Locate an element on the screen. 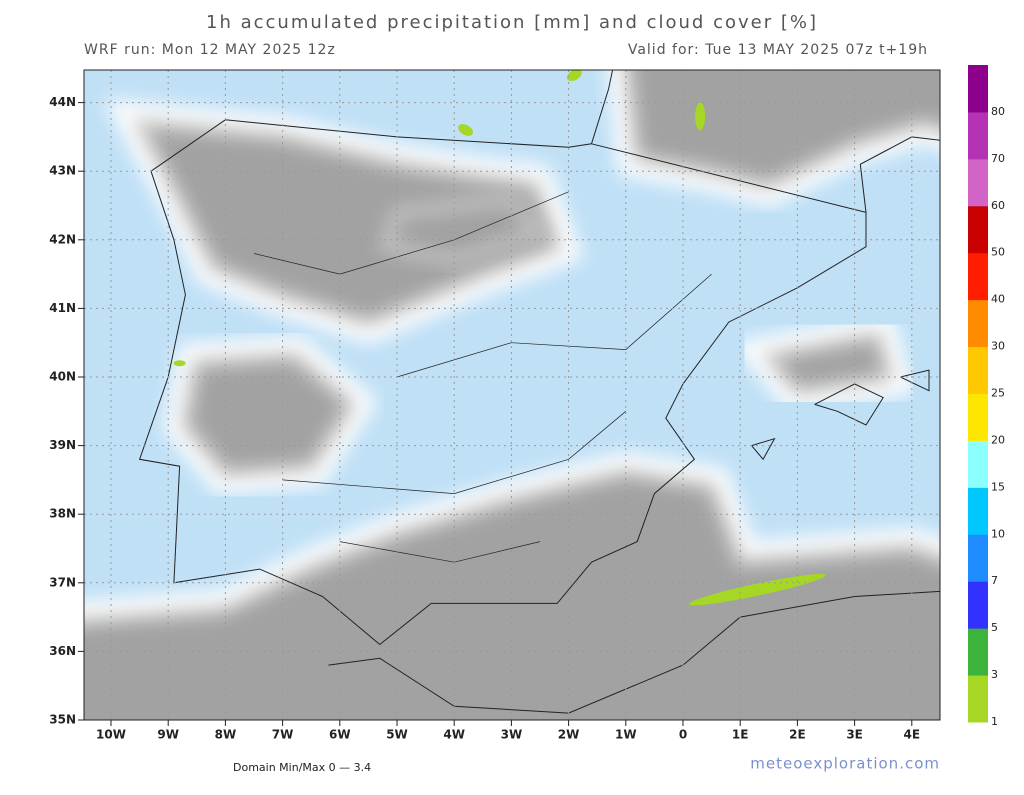 This screenshot has height=795, width=1024. lon-label: 3E is located at coordinates (854, 735).